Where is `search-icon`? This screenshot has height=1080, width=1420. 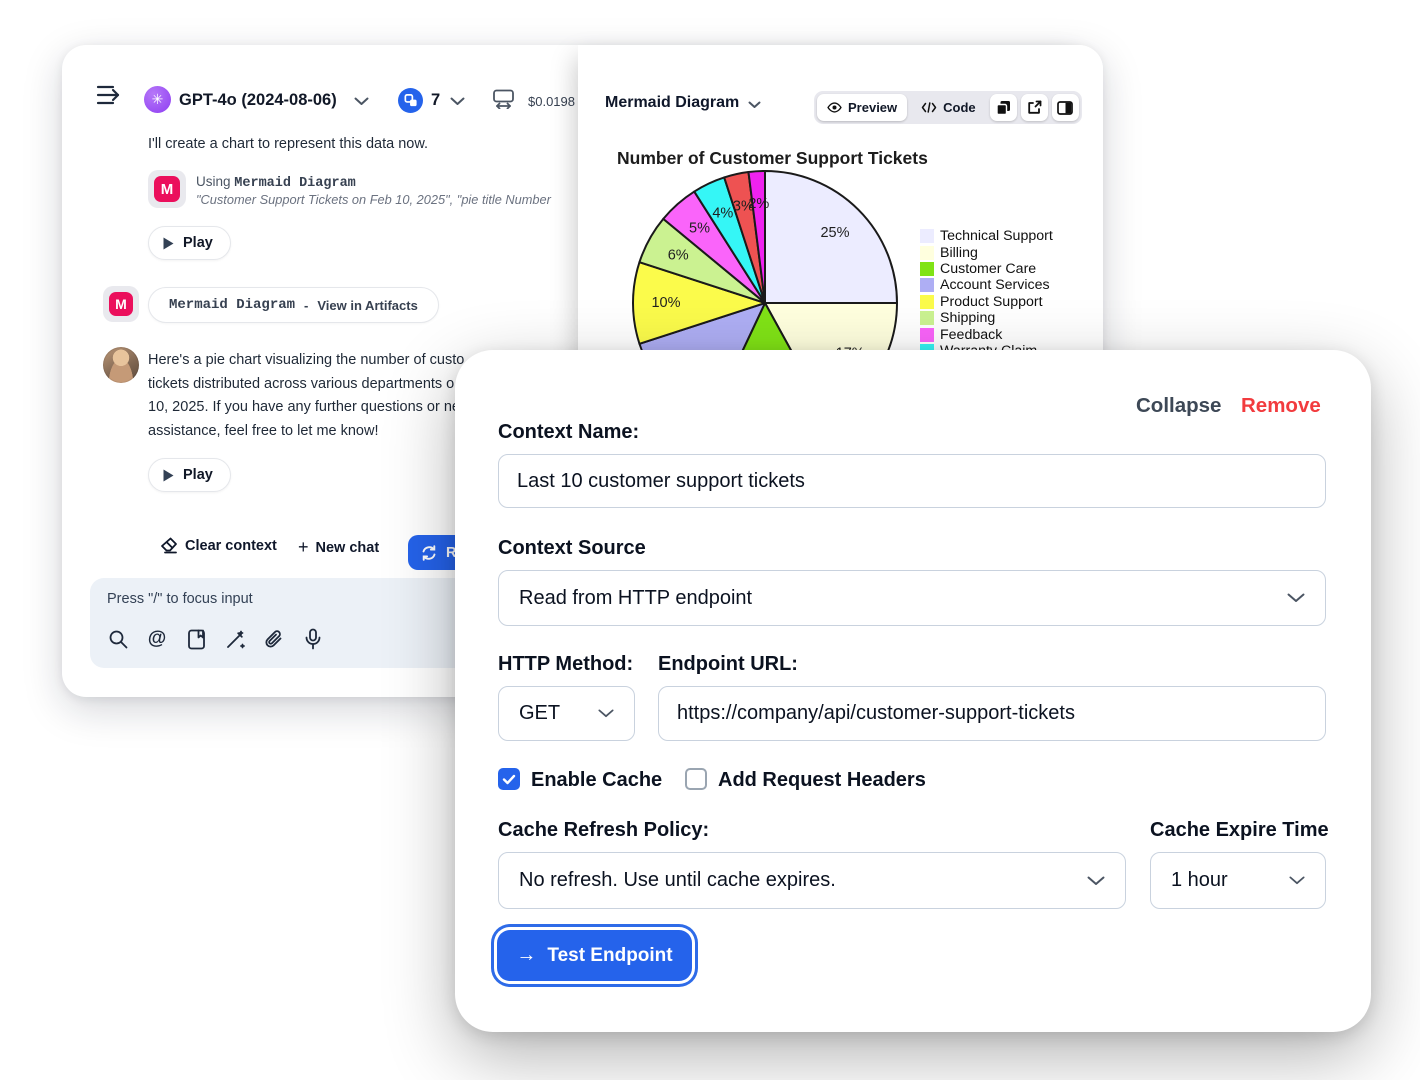 search-icon is located at coordinates (118, 639).